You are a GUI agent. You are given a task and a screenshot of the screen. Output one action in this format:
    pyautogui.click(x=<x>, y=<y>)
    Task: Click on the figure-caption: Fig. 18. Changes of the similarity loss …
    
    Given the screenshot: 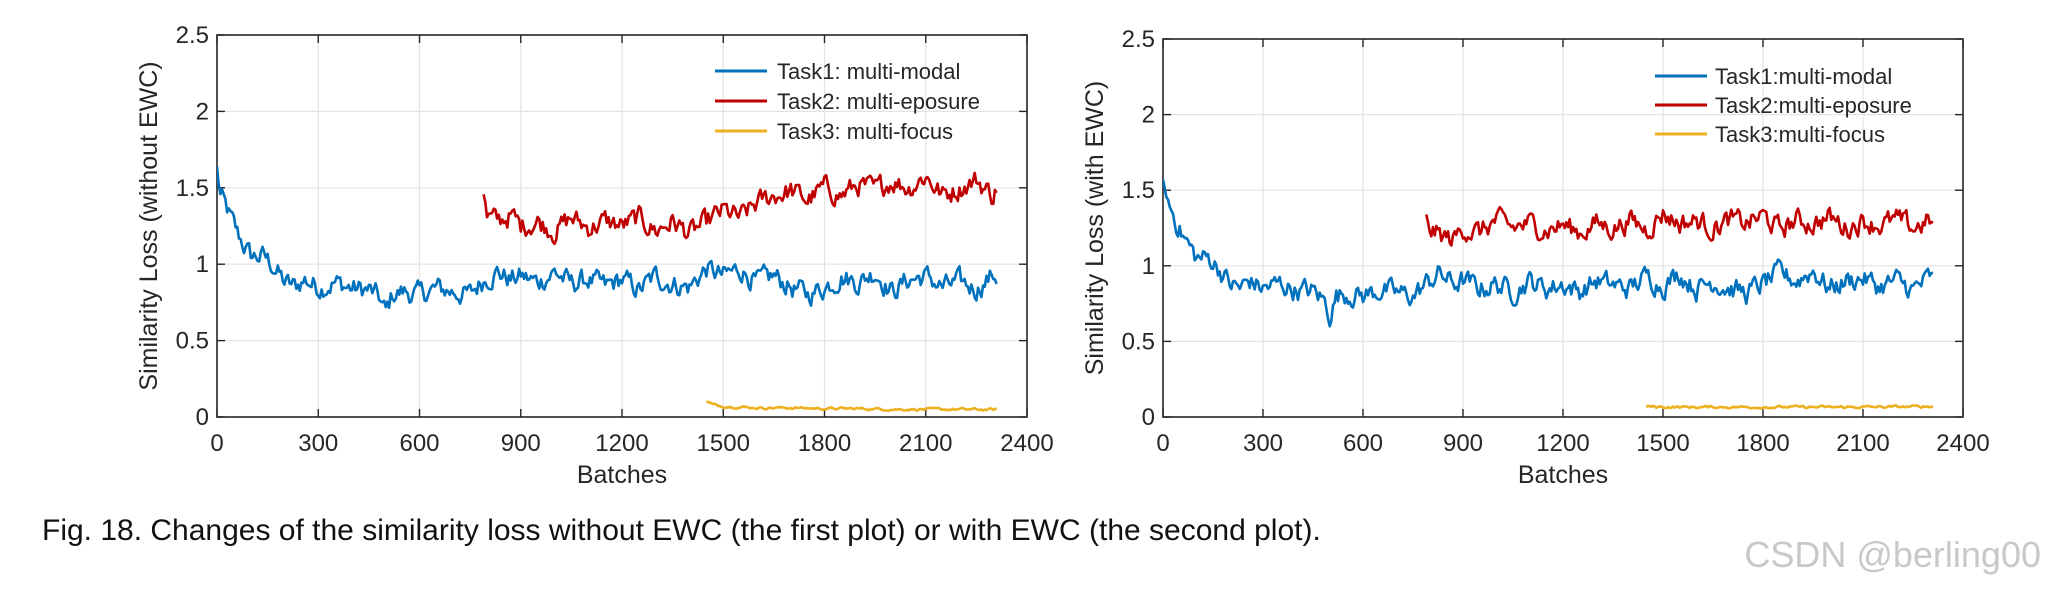 What is the action you would take?
    pyautogui.click(x=681, y=530)
    